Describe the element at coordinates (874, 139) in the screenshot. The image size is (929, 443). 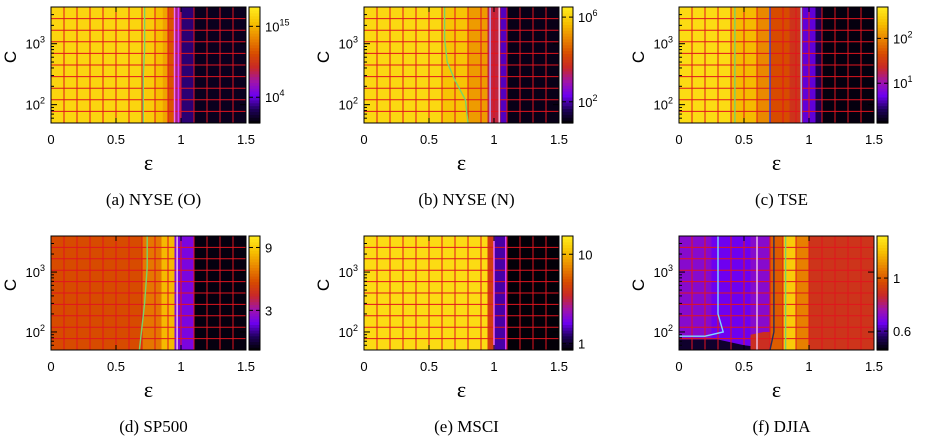
I see `x-tick-label: 1.5` at that location.